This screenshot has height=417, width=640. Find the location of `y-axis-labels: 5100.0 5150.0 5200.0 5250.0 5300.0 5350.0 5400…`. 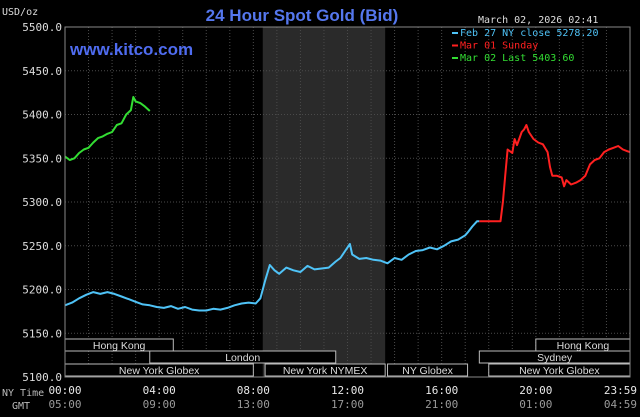

y-axis-labels: 5100.0 5150.0 5200.0 5250.0 5300.0 5350.0 5400… is located at coordinates (42, 202).